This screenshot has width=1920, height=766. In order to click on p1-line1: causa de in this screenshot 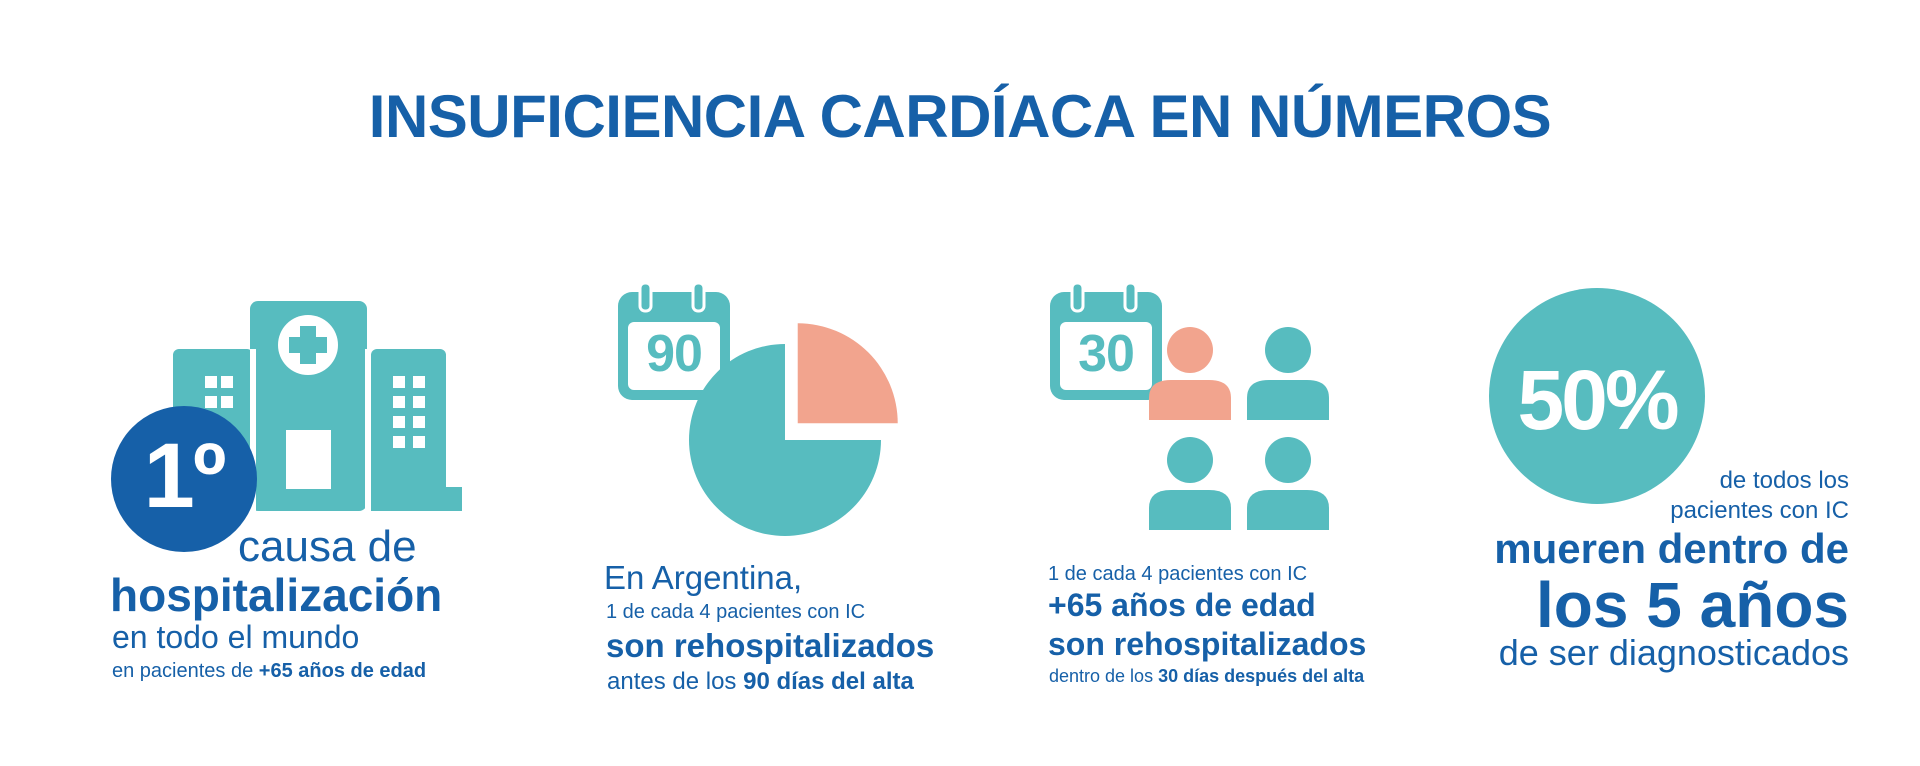, I will do `click(327, 546)`.